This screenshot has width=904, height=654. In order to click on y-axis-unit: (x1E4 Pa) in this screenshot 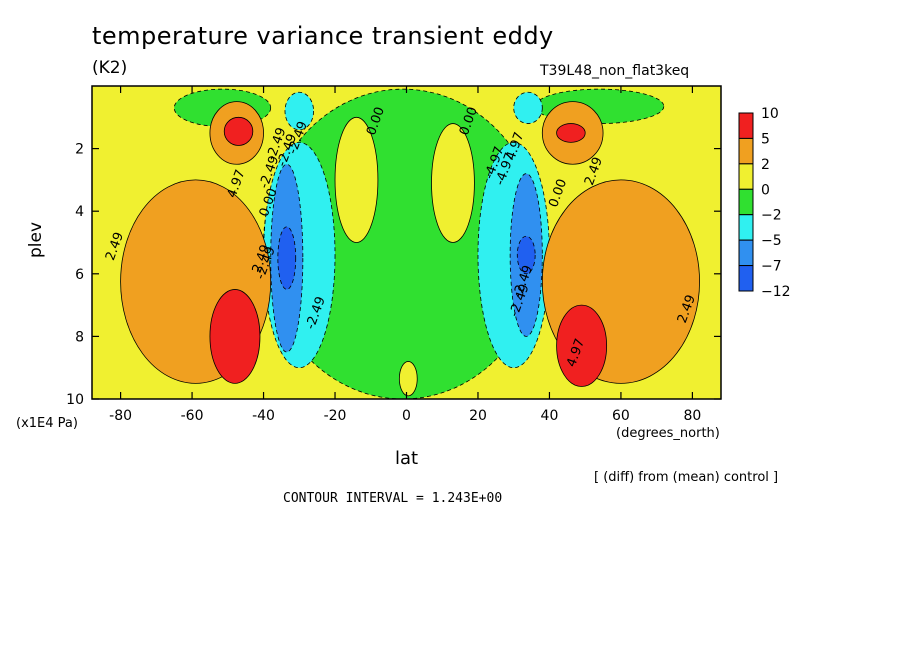, I will do `click(47, 423)`.